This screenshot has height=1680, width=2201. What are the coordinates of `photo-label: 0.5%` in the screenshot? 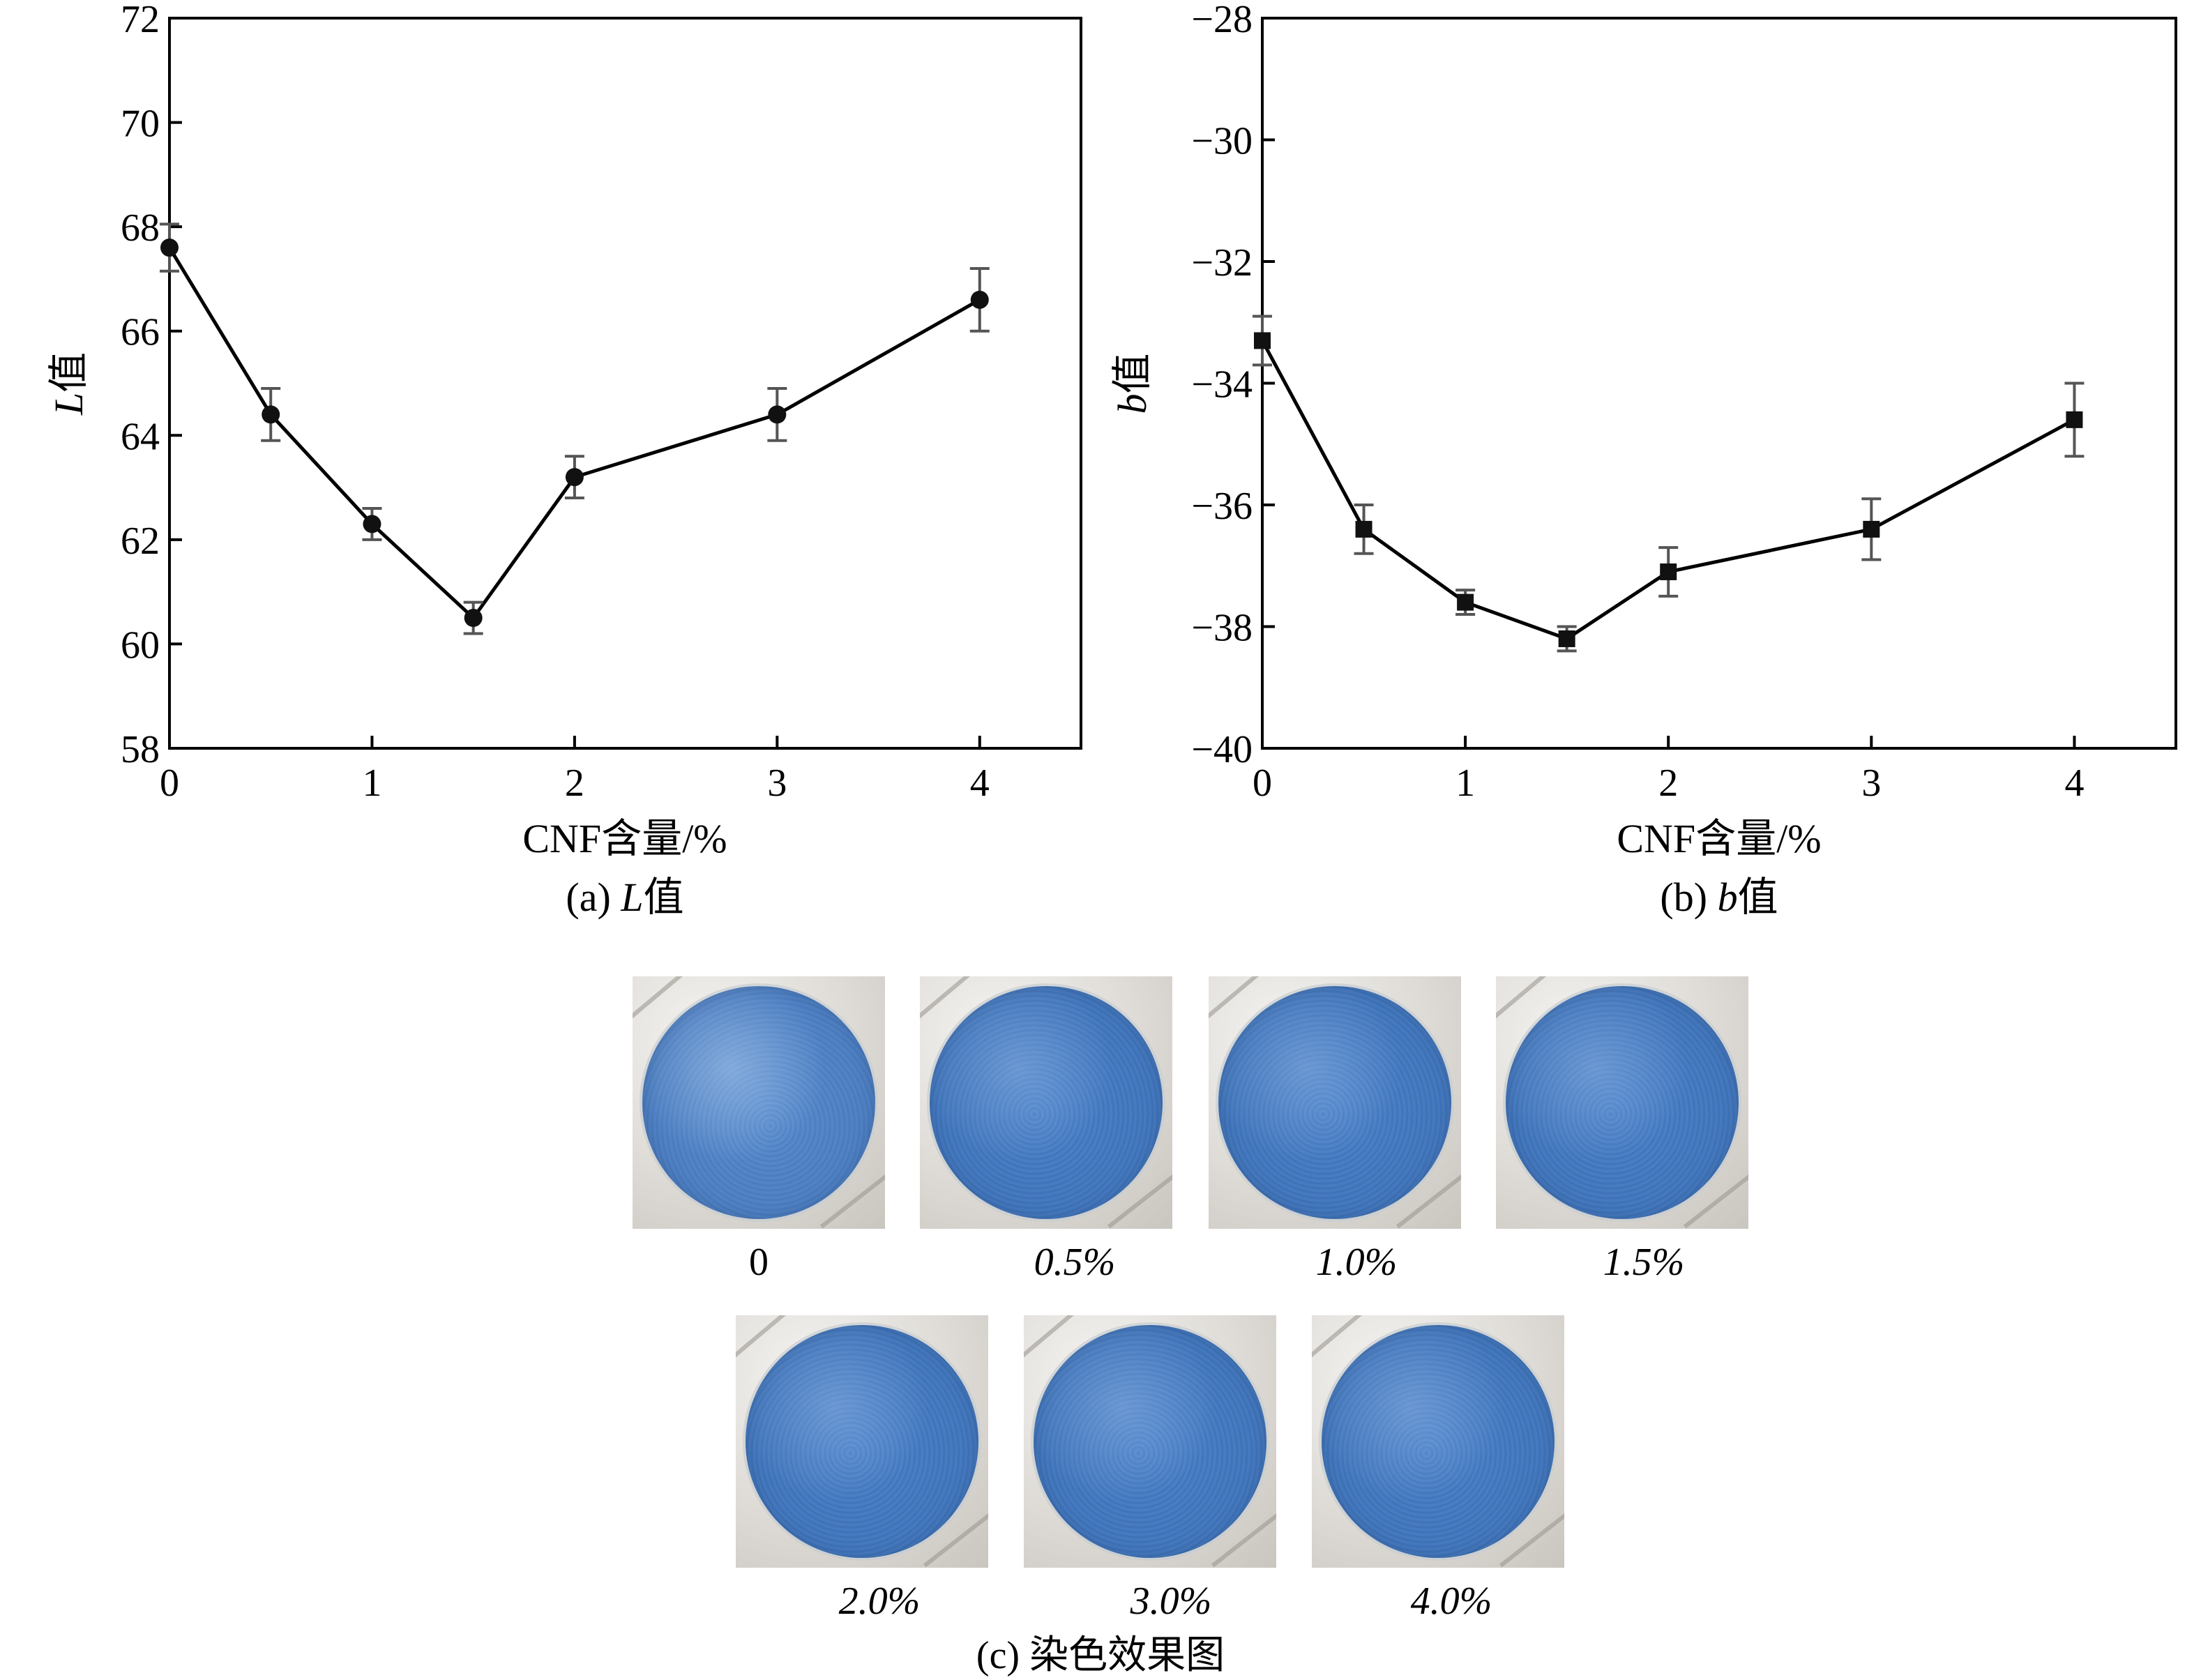 It's located at (1075, 1262).